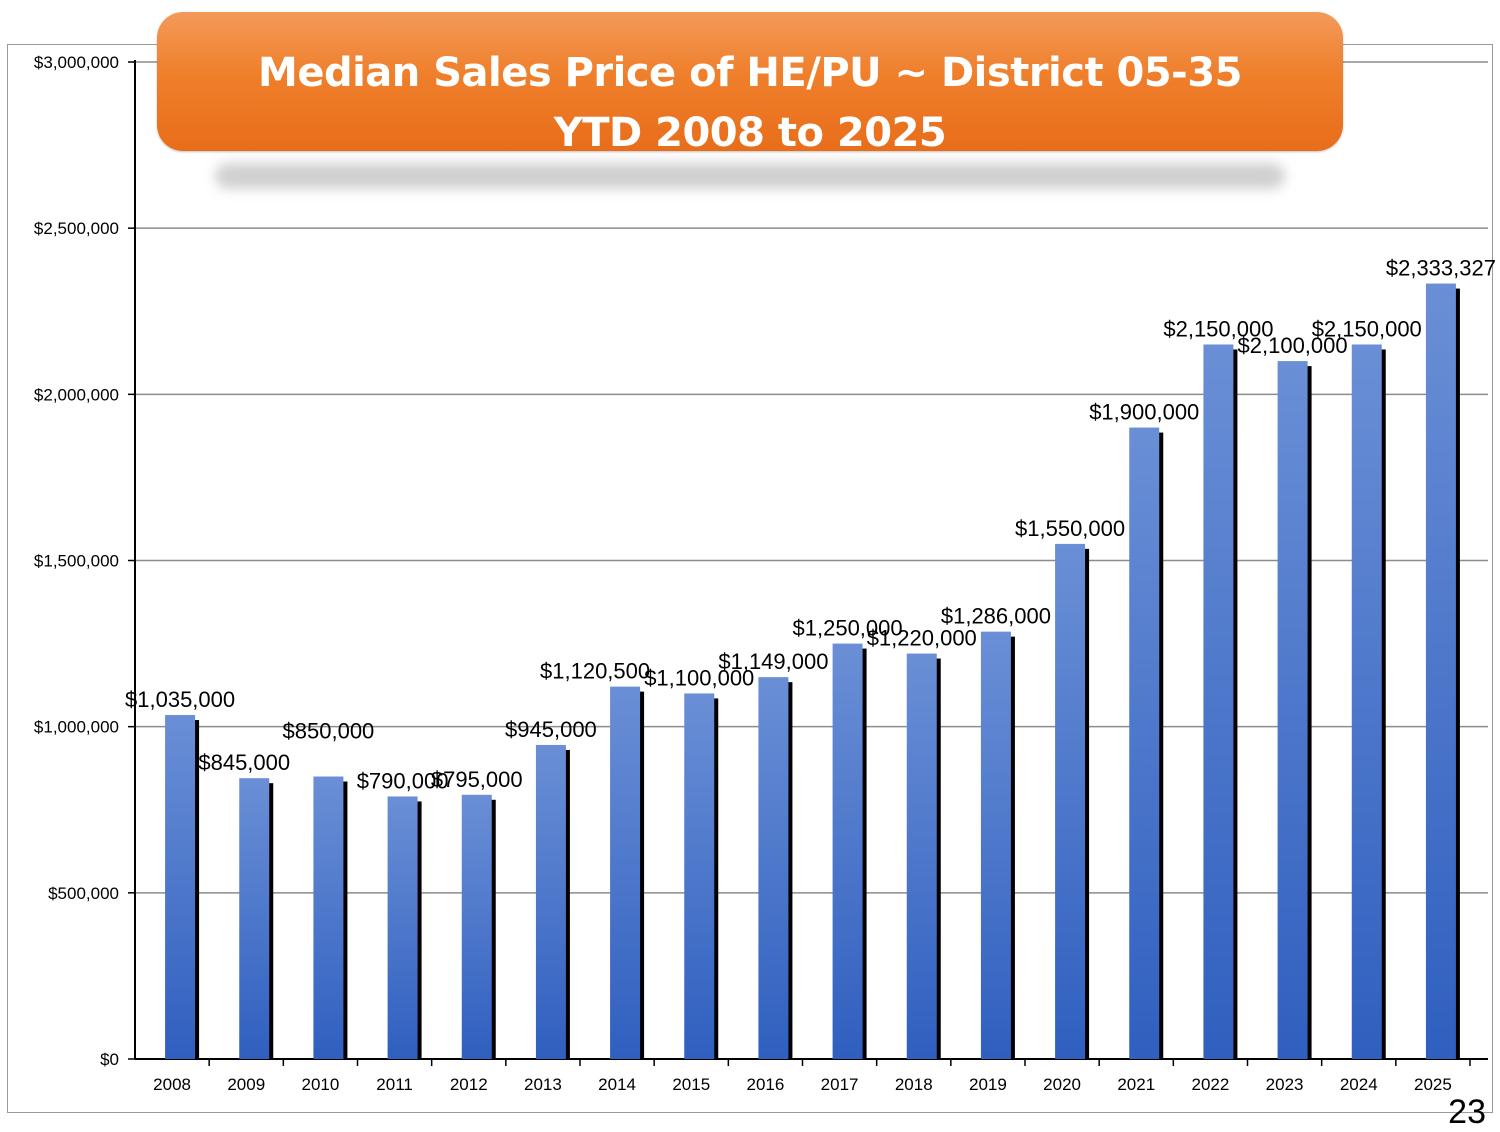 This screenshot has width=1500, height=1132. Describe the element at coordinates (1285, 1084) in the screenshot. I see `x-tick-label: 2023` at that location.